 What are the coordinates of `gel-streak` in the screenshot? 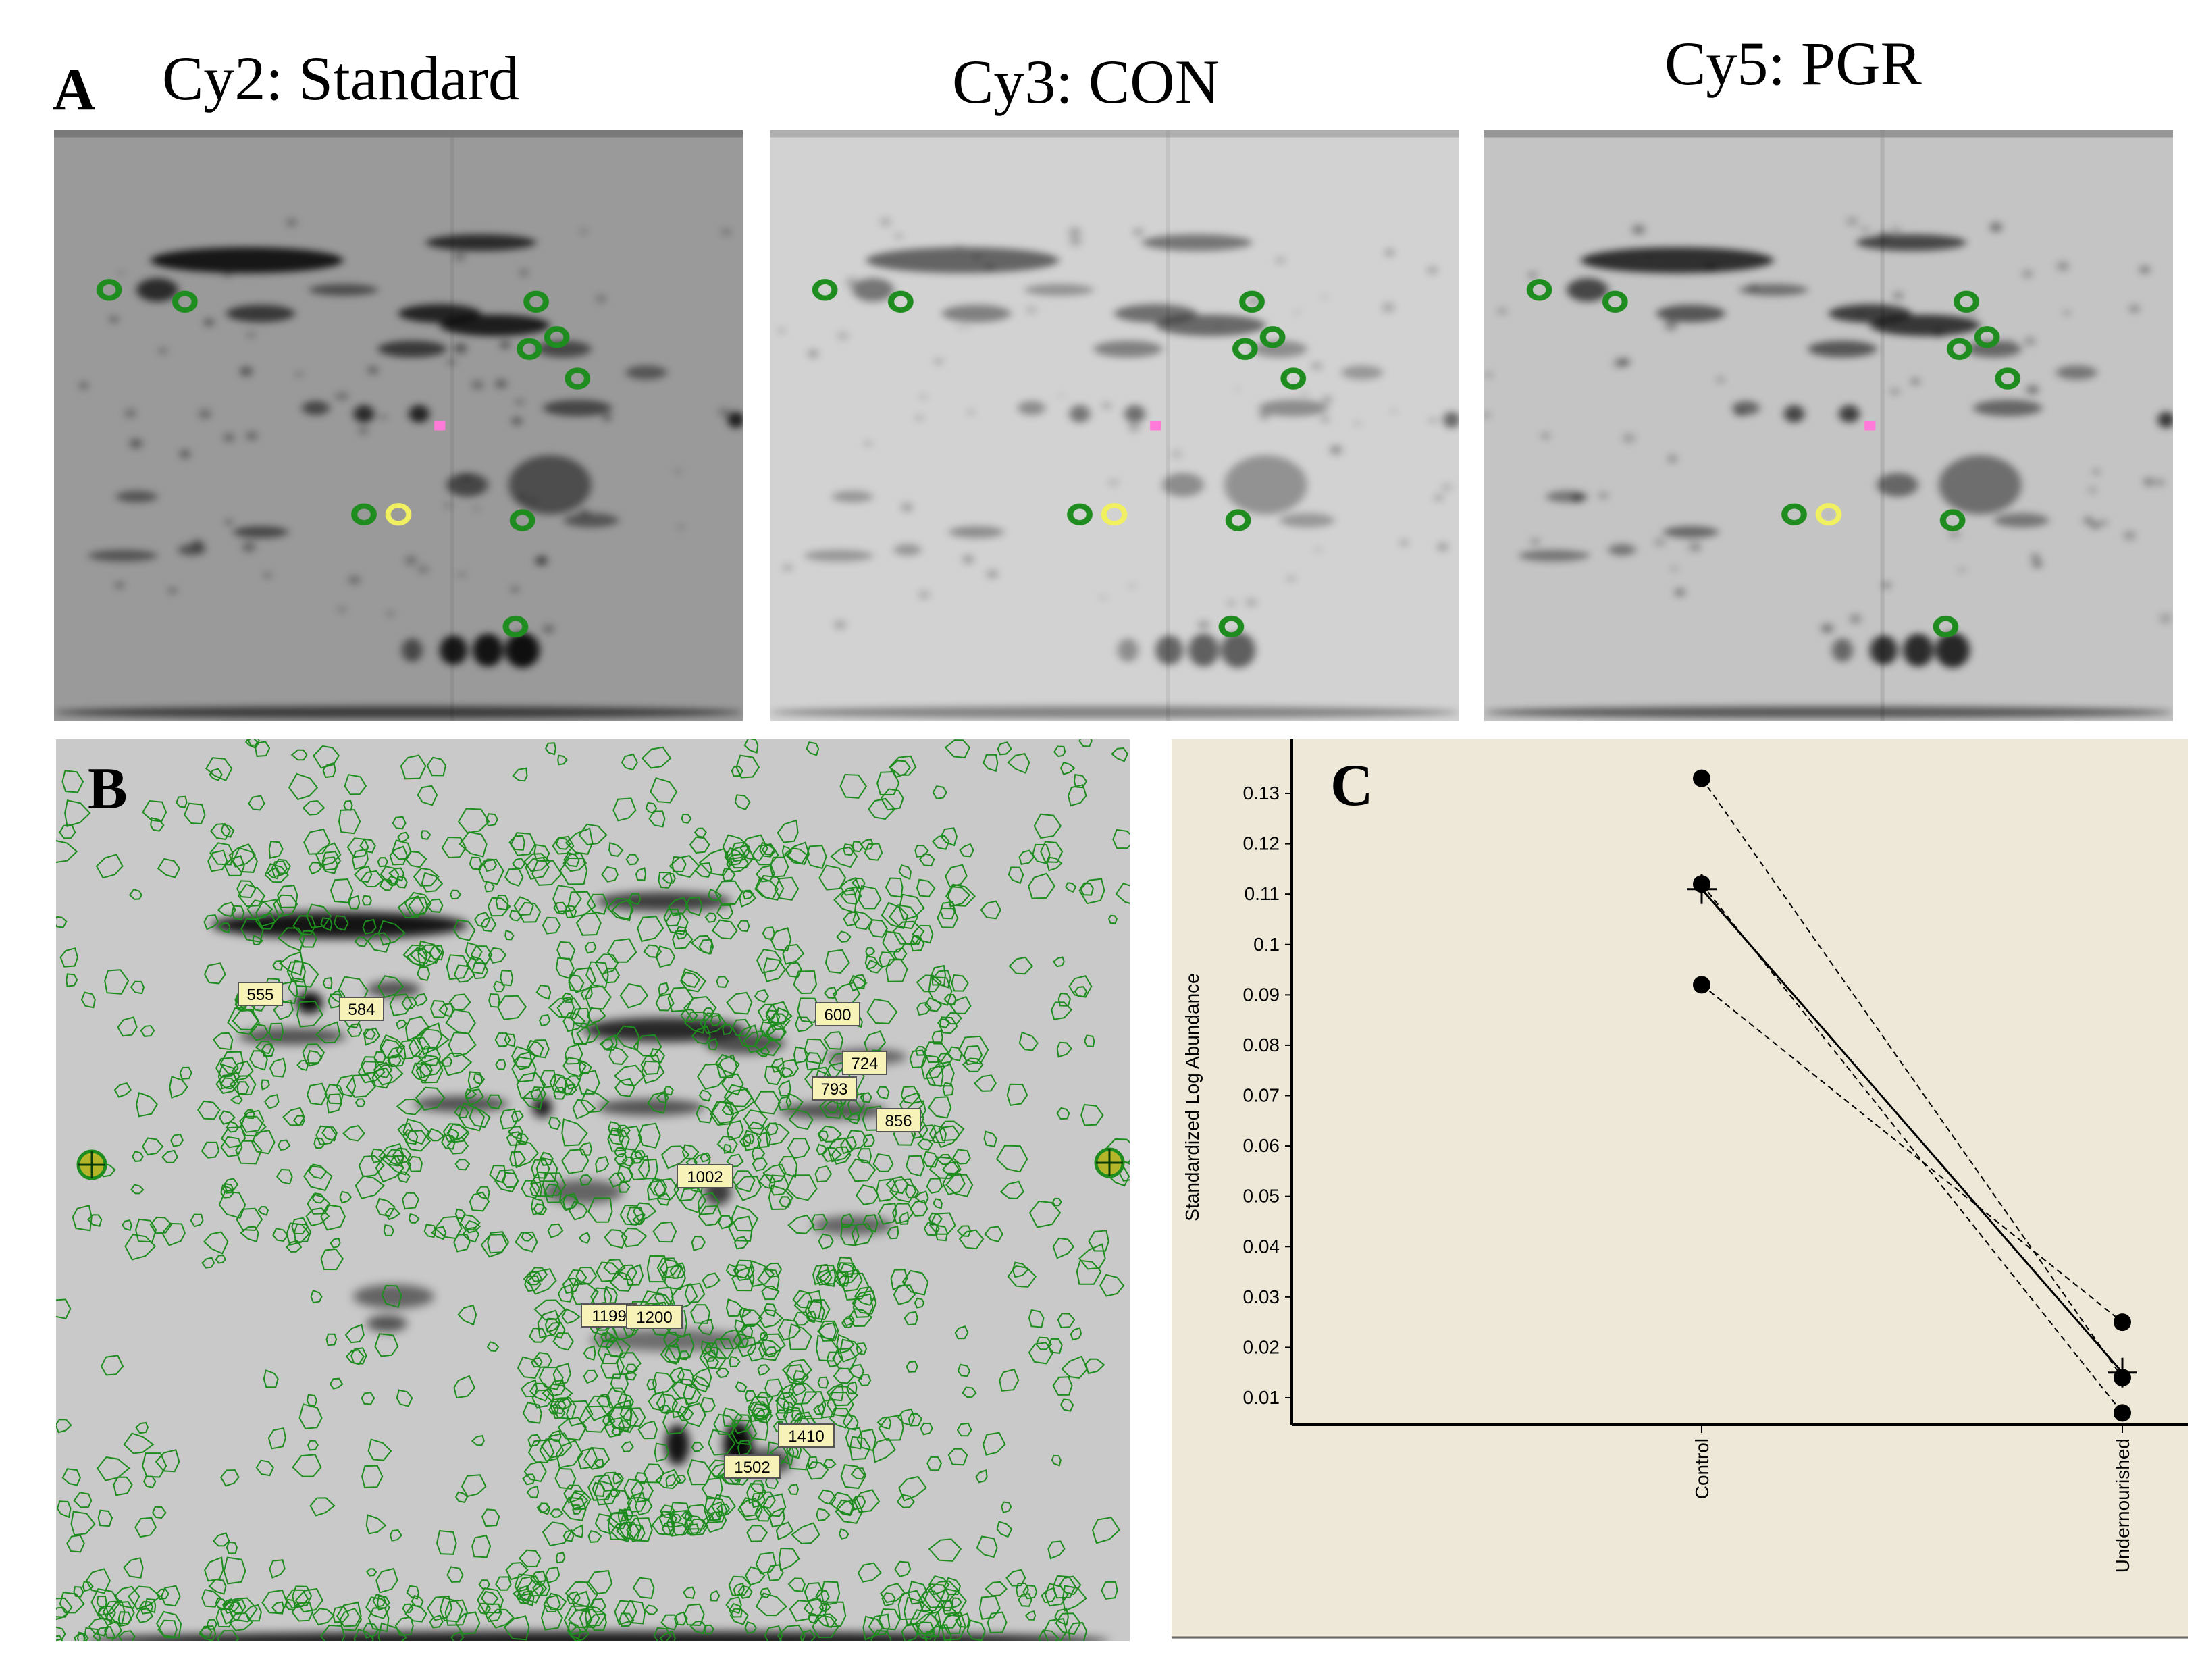 It's located at (1883, 426).